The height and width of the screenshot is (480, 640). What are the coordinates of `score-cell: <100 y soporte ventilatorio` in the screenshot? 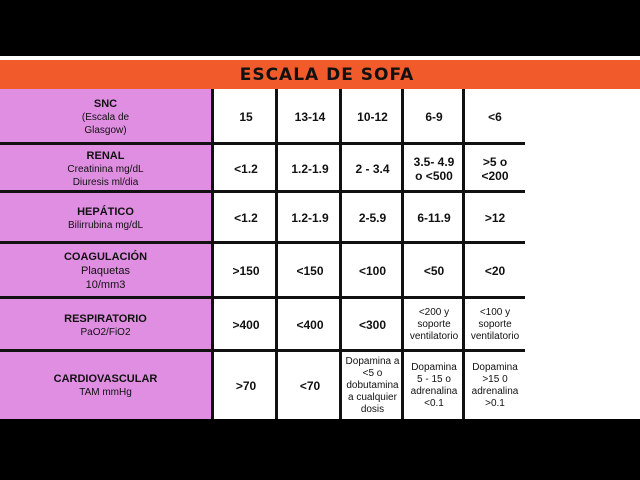 It's located at (495, 324).